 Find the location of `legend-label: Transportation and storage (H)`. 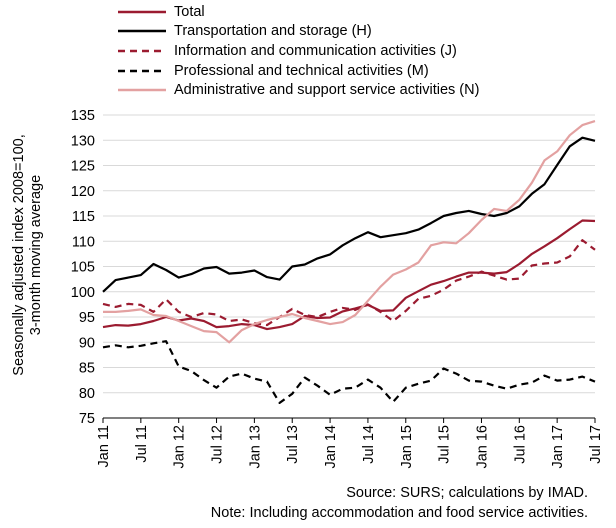

legend-label: Transportation and storage (H) is located at coordinates (273, 31).